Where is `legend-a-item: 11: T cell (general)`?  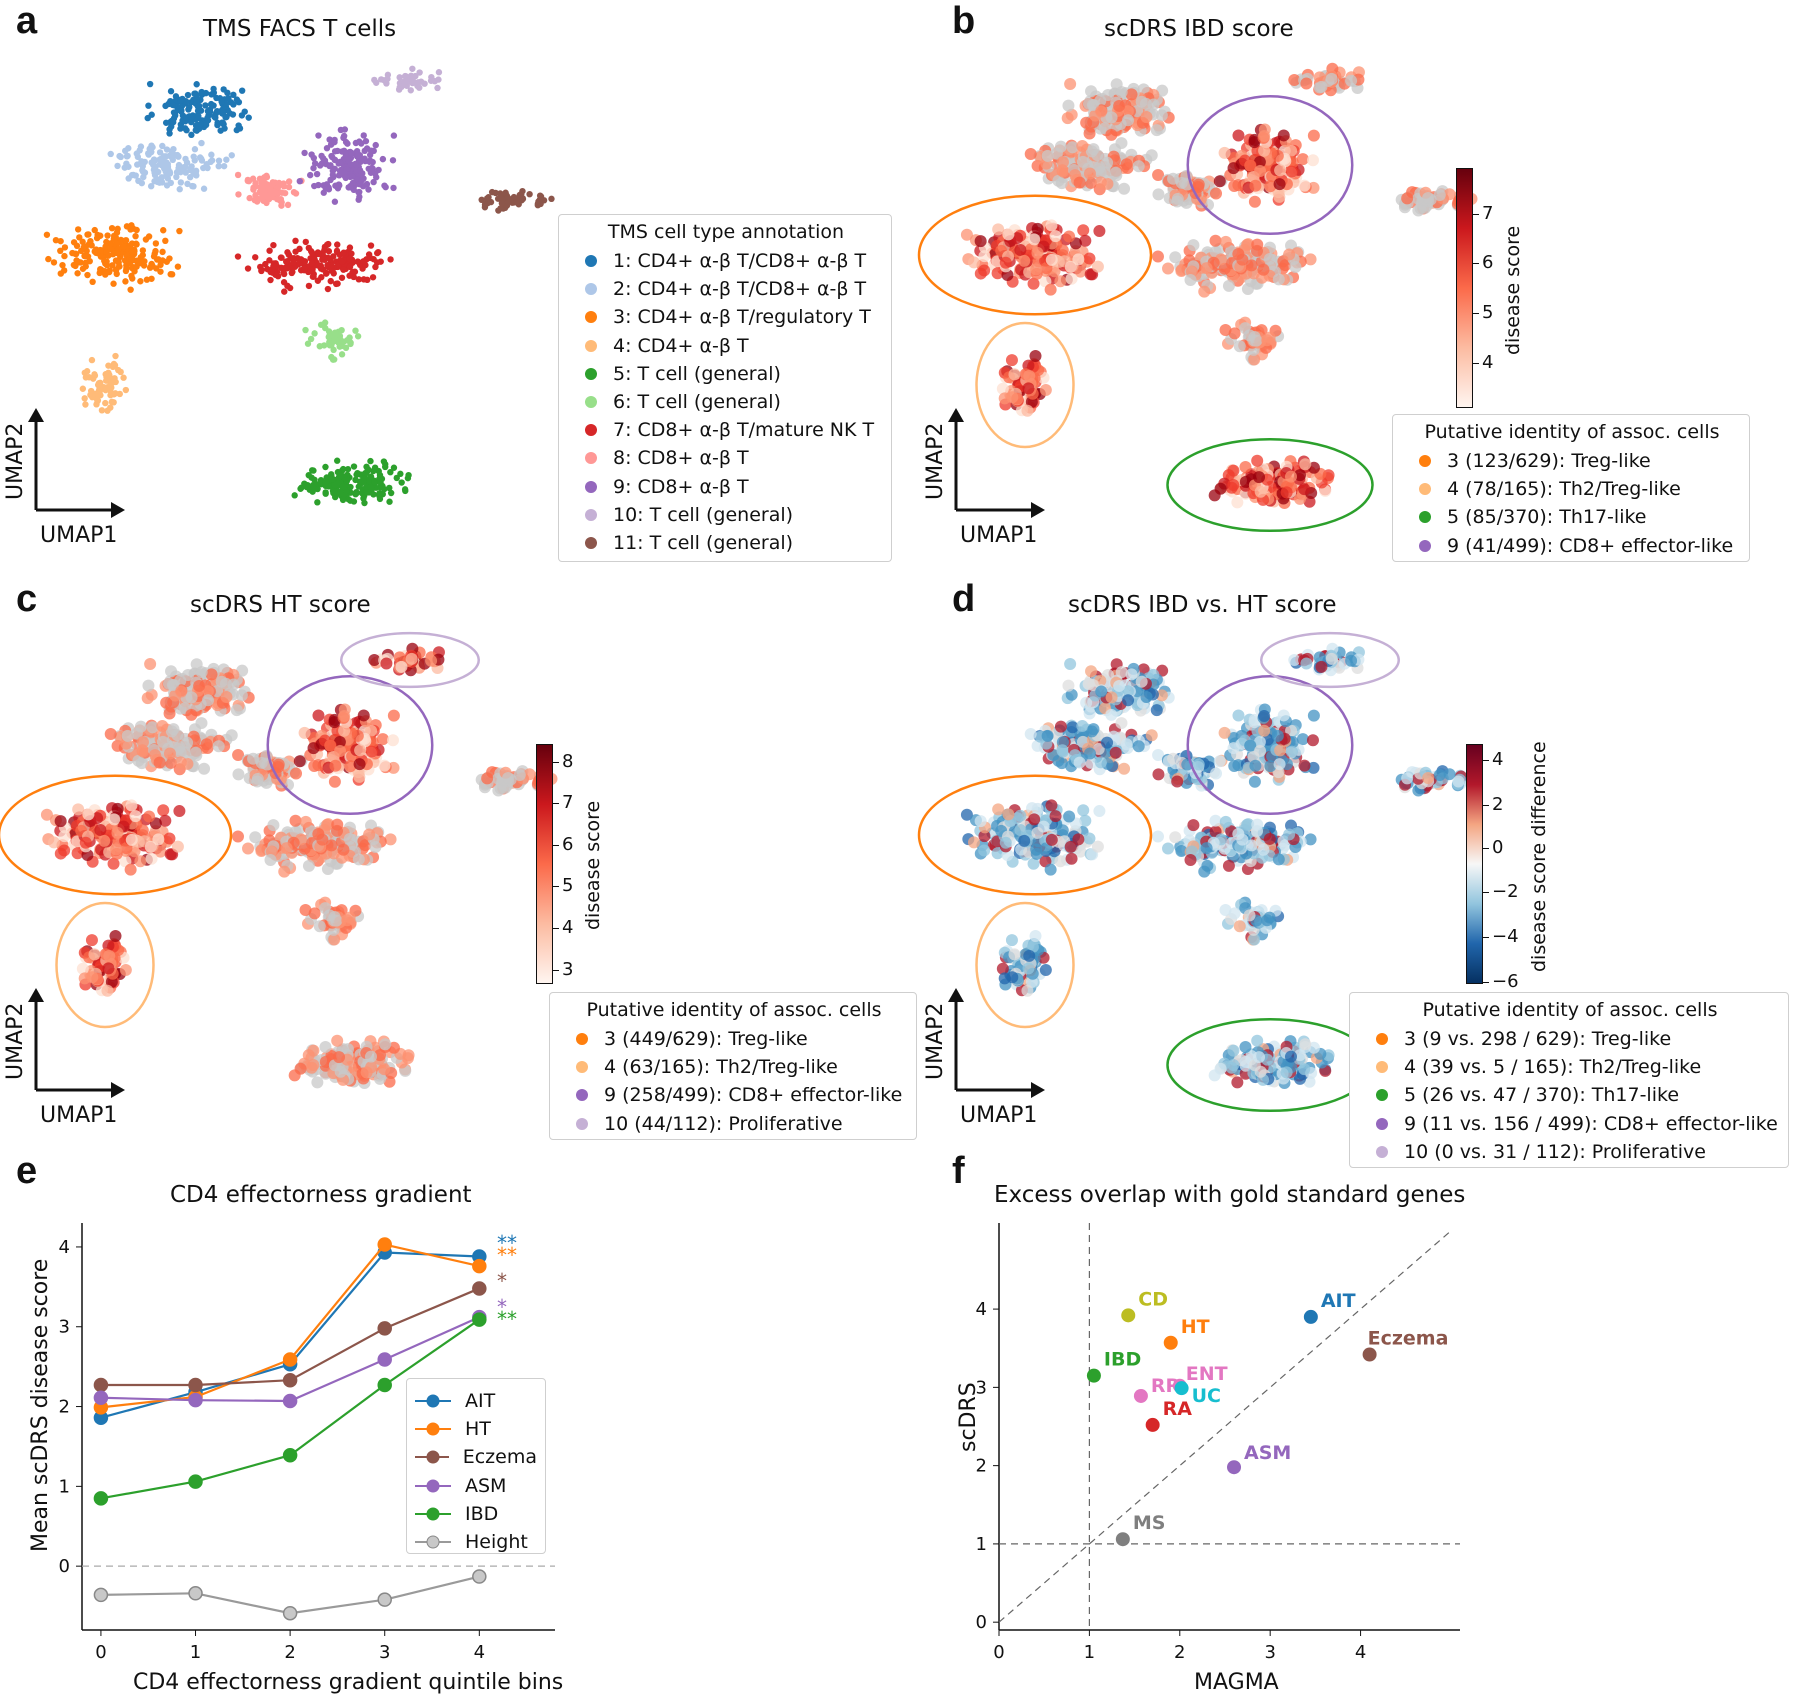 legend-a-item: 11: T cell (general) is located at coordinates (726, 543).